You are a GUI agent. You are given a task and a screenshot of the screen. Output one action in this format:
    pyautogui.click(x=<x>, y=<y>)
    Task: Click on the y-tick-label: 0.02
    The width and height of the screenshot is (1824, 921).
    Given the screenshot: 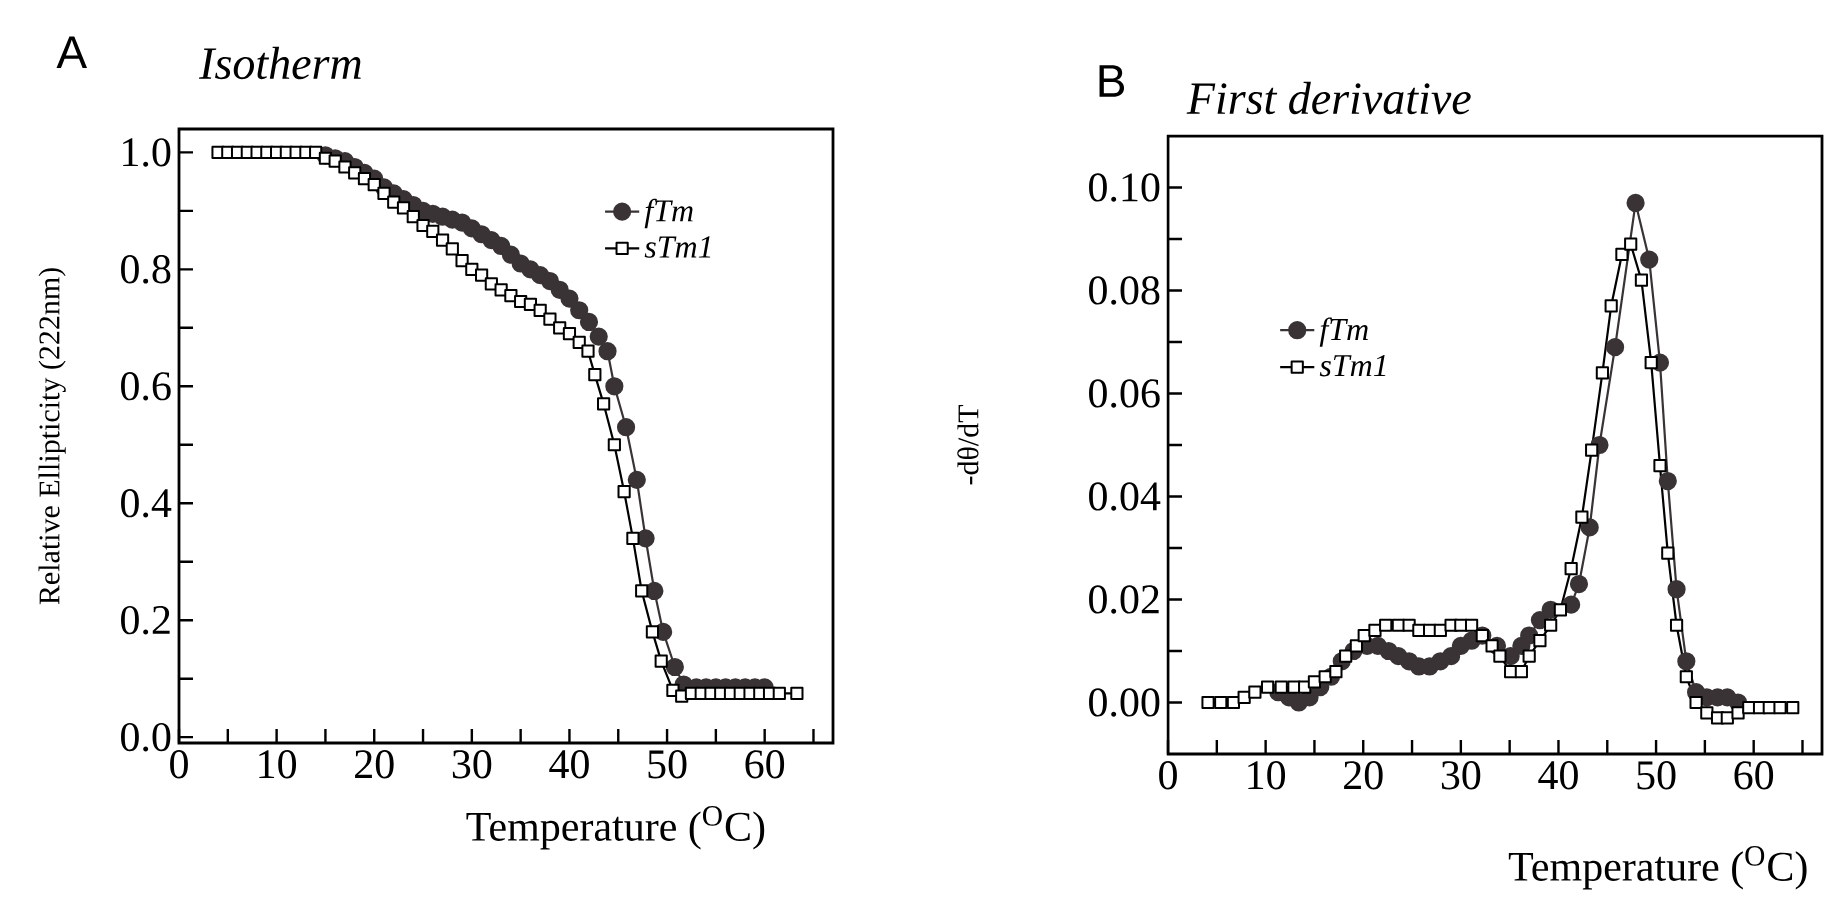 What is the action you would take?
    pyautogui.click(x=1124, y=599)
    